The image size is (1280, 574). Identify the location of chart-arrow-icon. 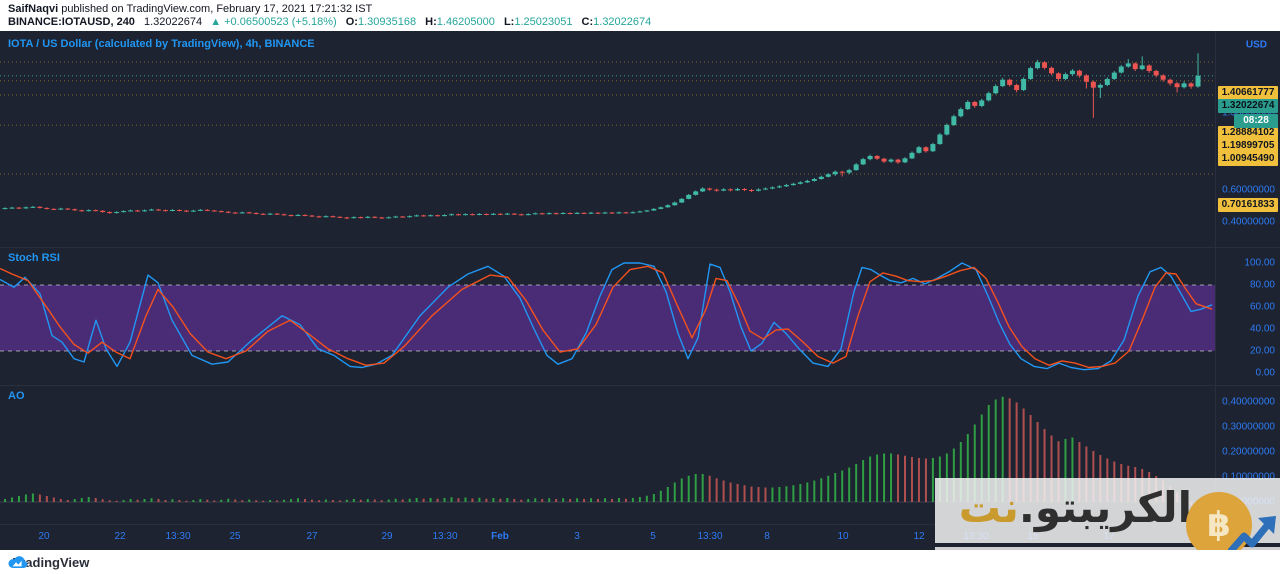
(1252, 536).